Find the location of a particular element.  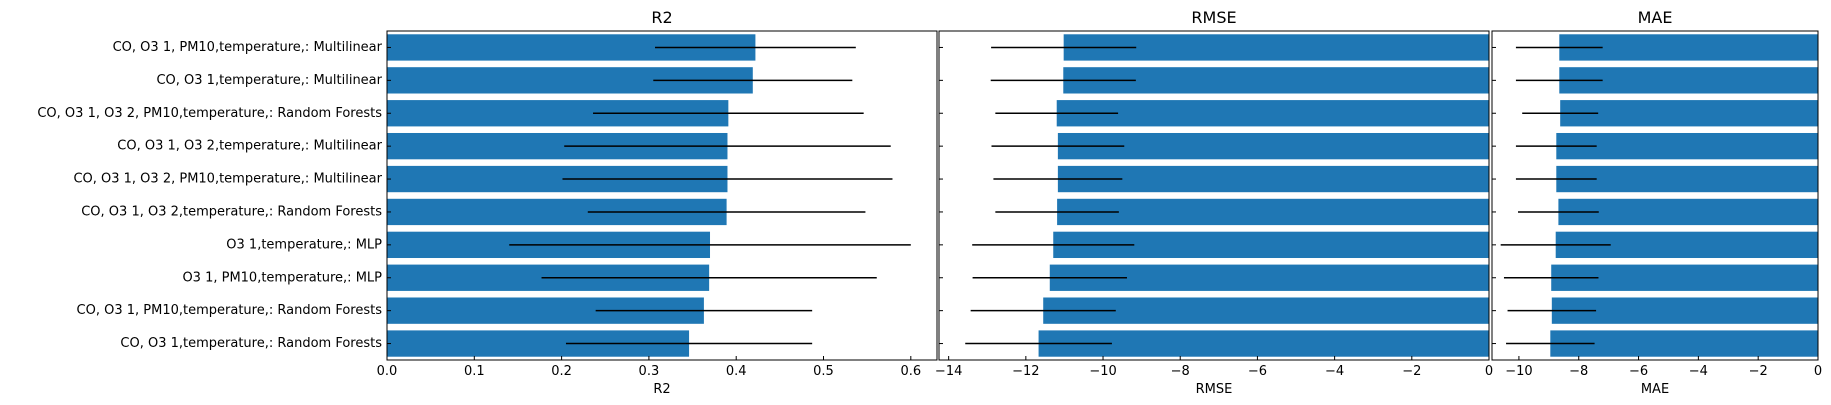

x-axis-label: RMSE is located at coordinates (1214, 389).